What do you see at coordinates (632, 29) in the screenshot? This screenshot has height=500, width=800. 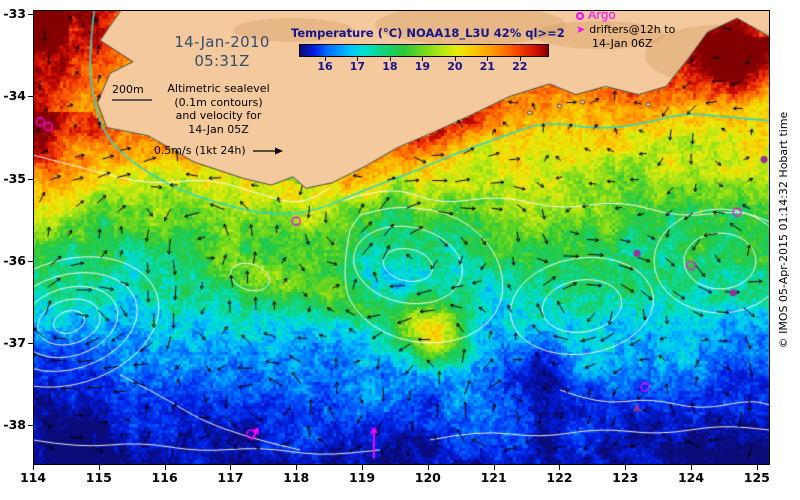 I see `argo-legend-line2: drifters@12h to` at bounding box center [632, 29].